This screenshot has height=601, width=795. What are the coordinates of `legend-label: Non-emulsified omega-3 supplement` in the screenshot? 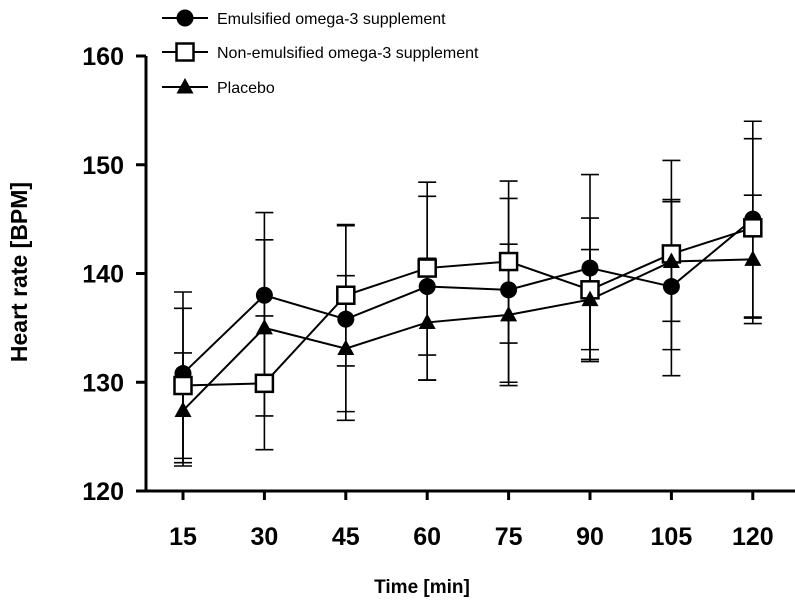 It's located at (348, 53).